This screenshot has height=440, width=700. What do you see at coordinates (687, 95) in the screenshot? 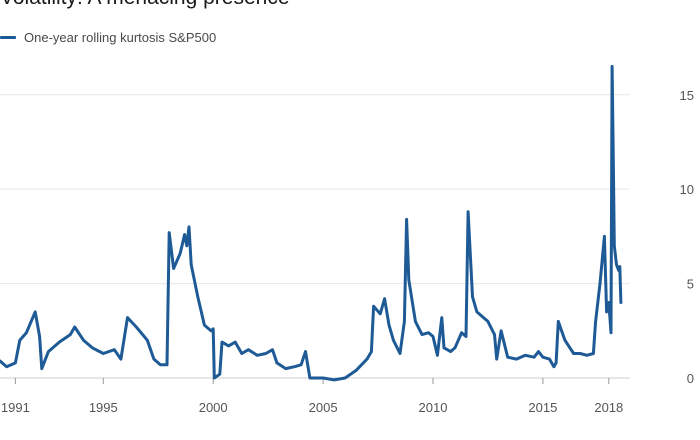
I see `y-tick-label-15: 15` at bounding box center [687, 95].